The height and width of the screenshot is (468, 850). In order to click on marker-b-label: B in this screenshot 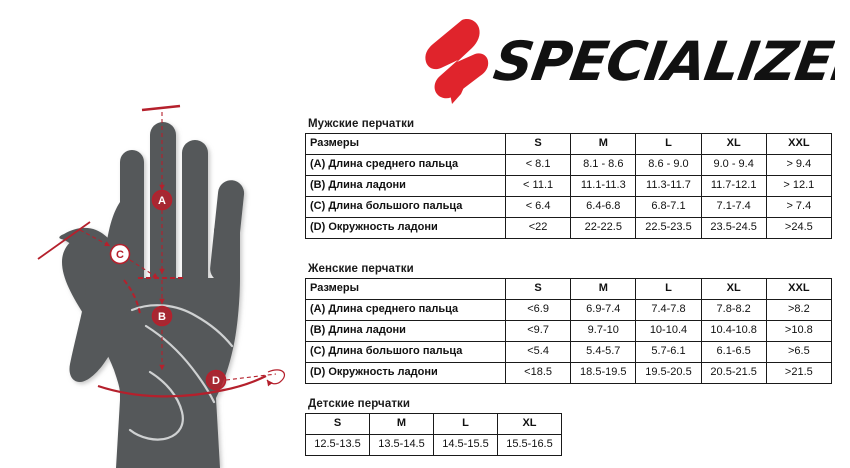, I will do `click(162, 317)`.